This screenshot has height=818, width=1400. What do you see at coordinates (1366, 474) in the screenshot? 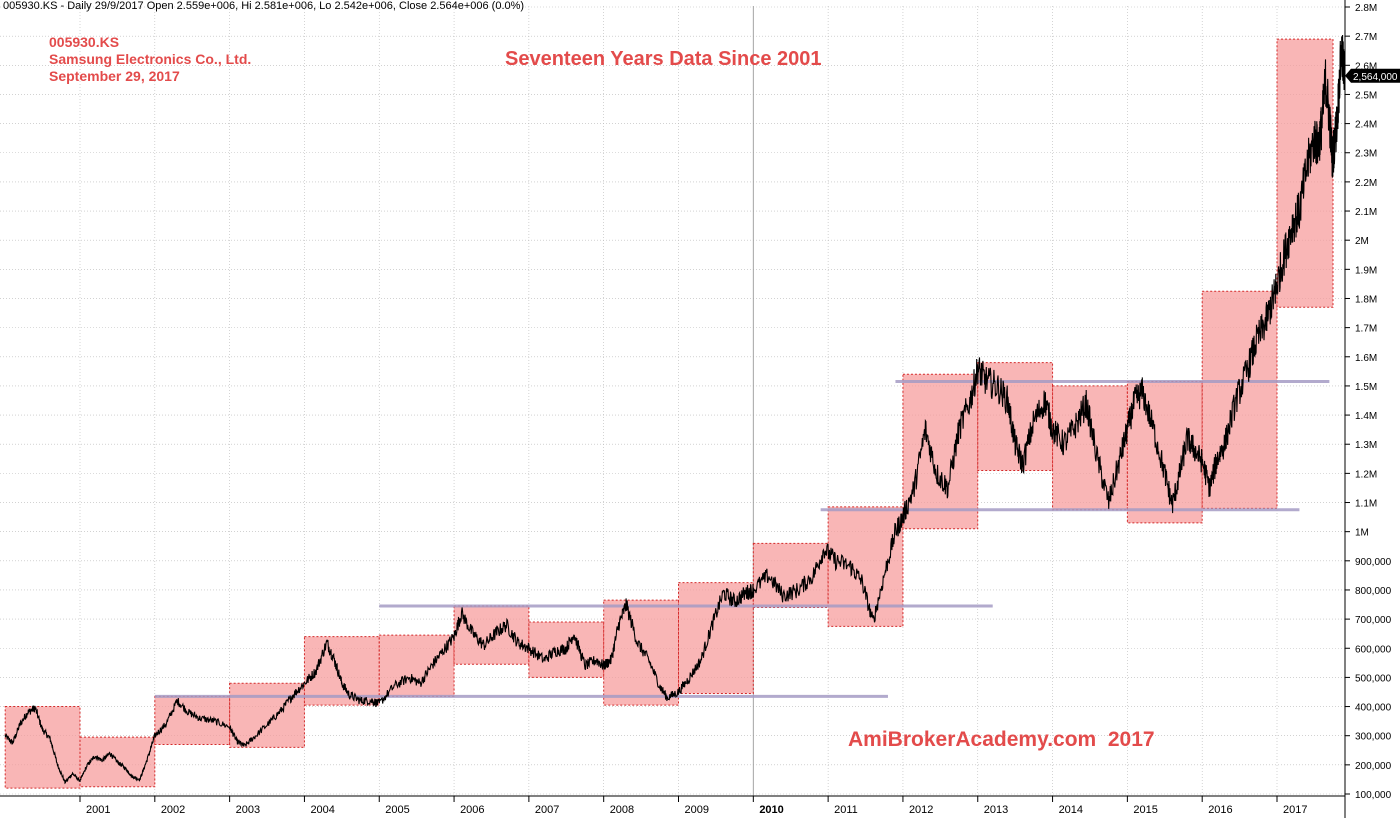
I see `y-tick-label: 1.2M` at bounding box center [1366, 474].